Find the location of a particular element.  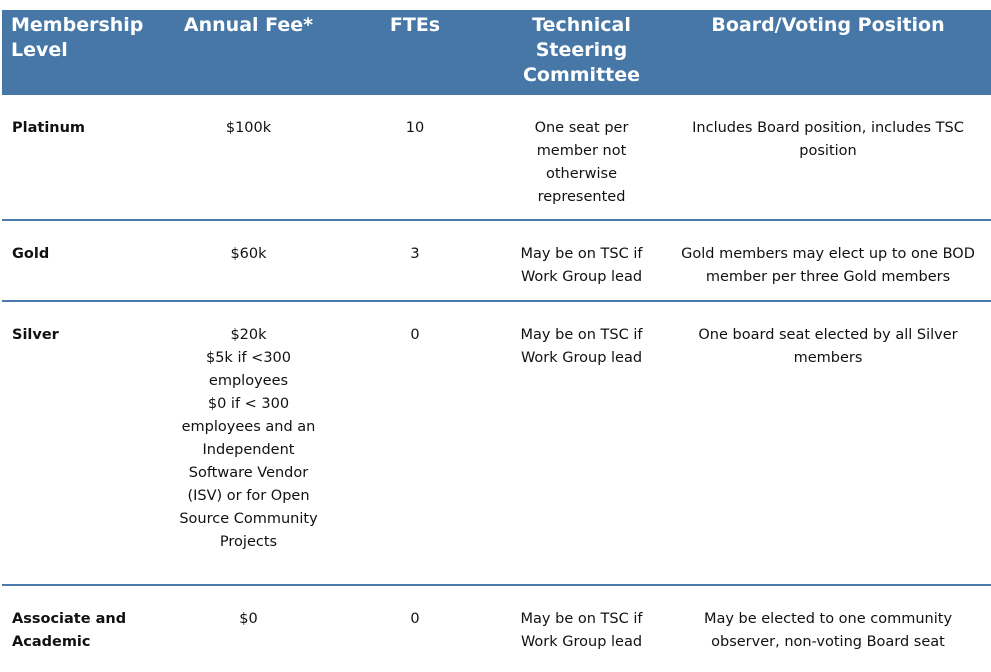

level-cell: Associate and Academic is located at coordinates (69, 630).